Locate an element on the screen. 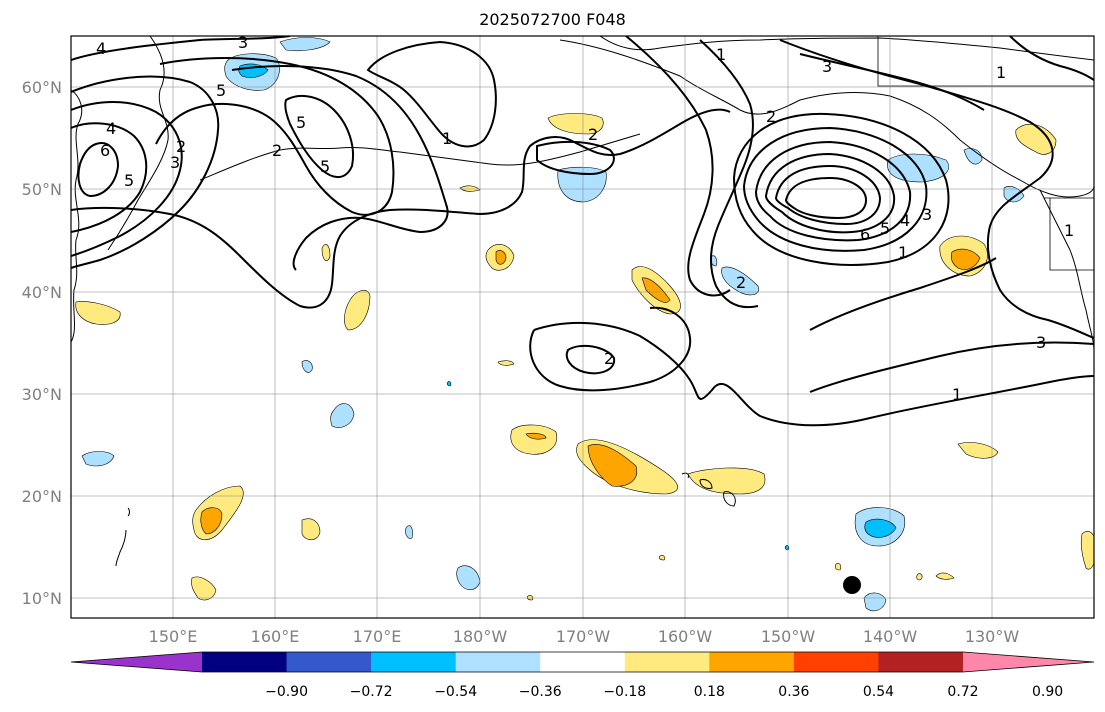 The height and width of the screenshot is (712, 1105). colorbar-extension-high is located at coordinates (1028, 662).